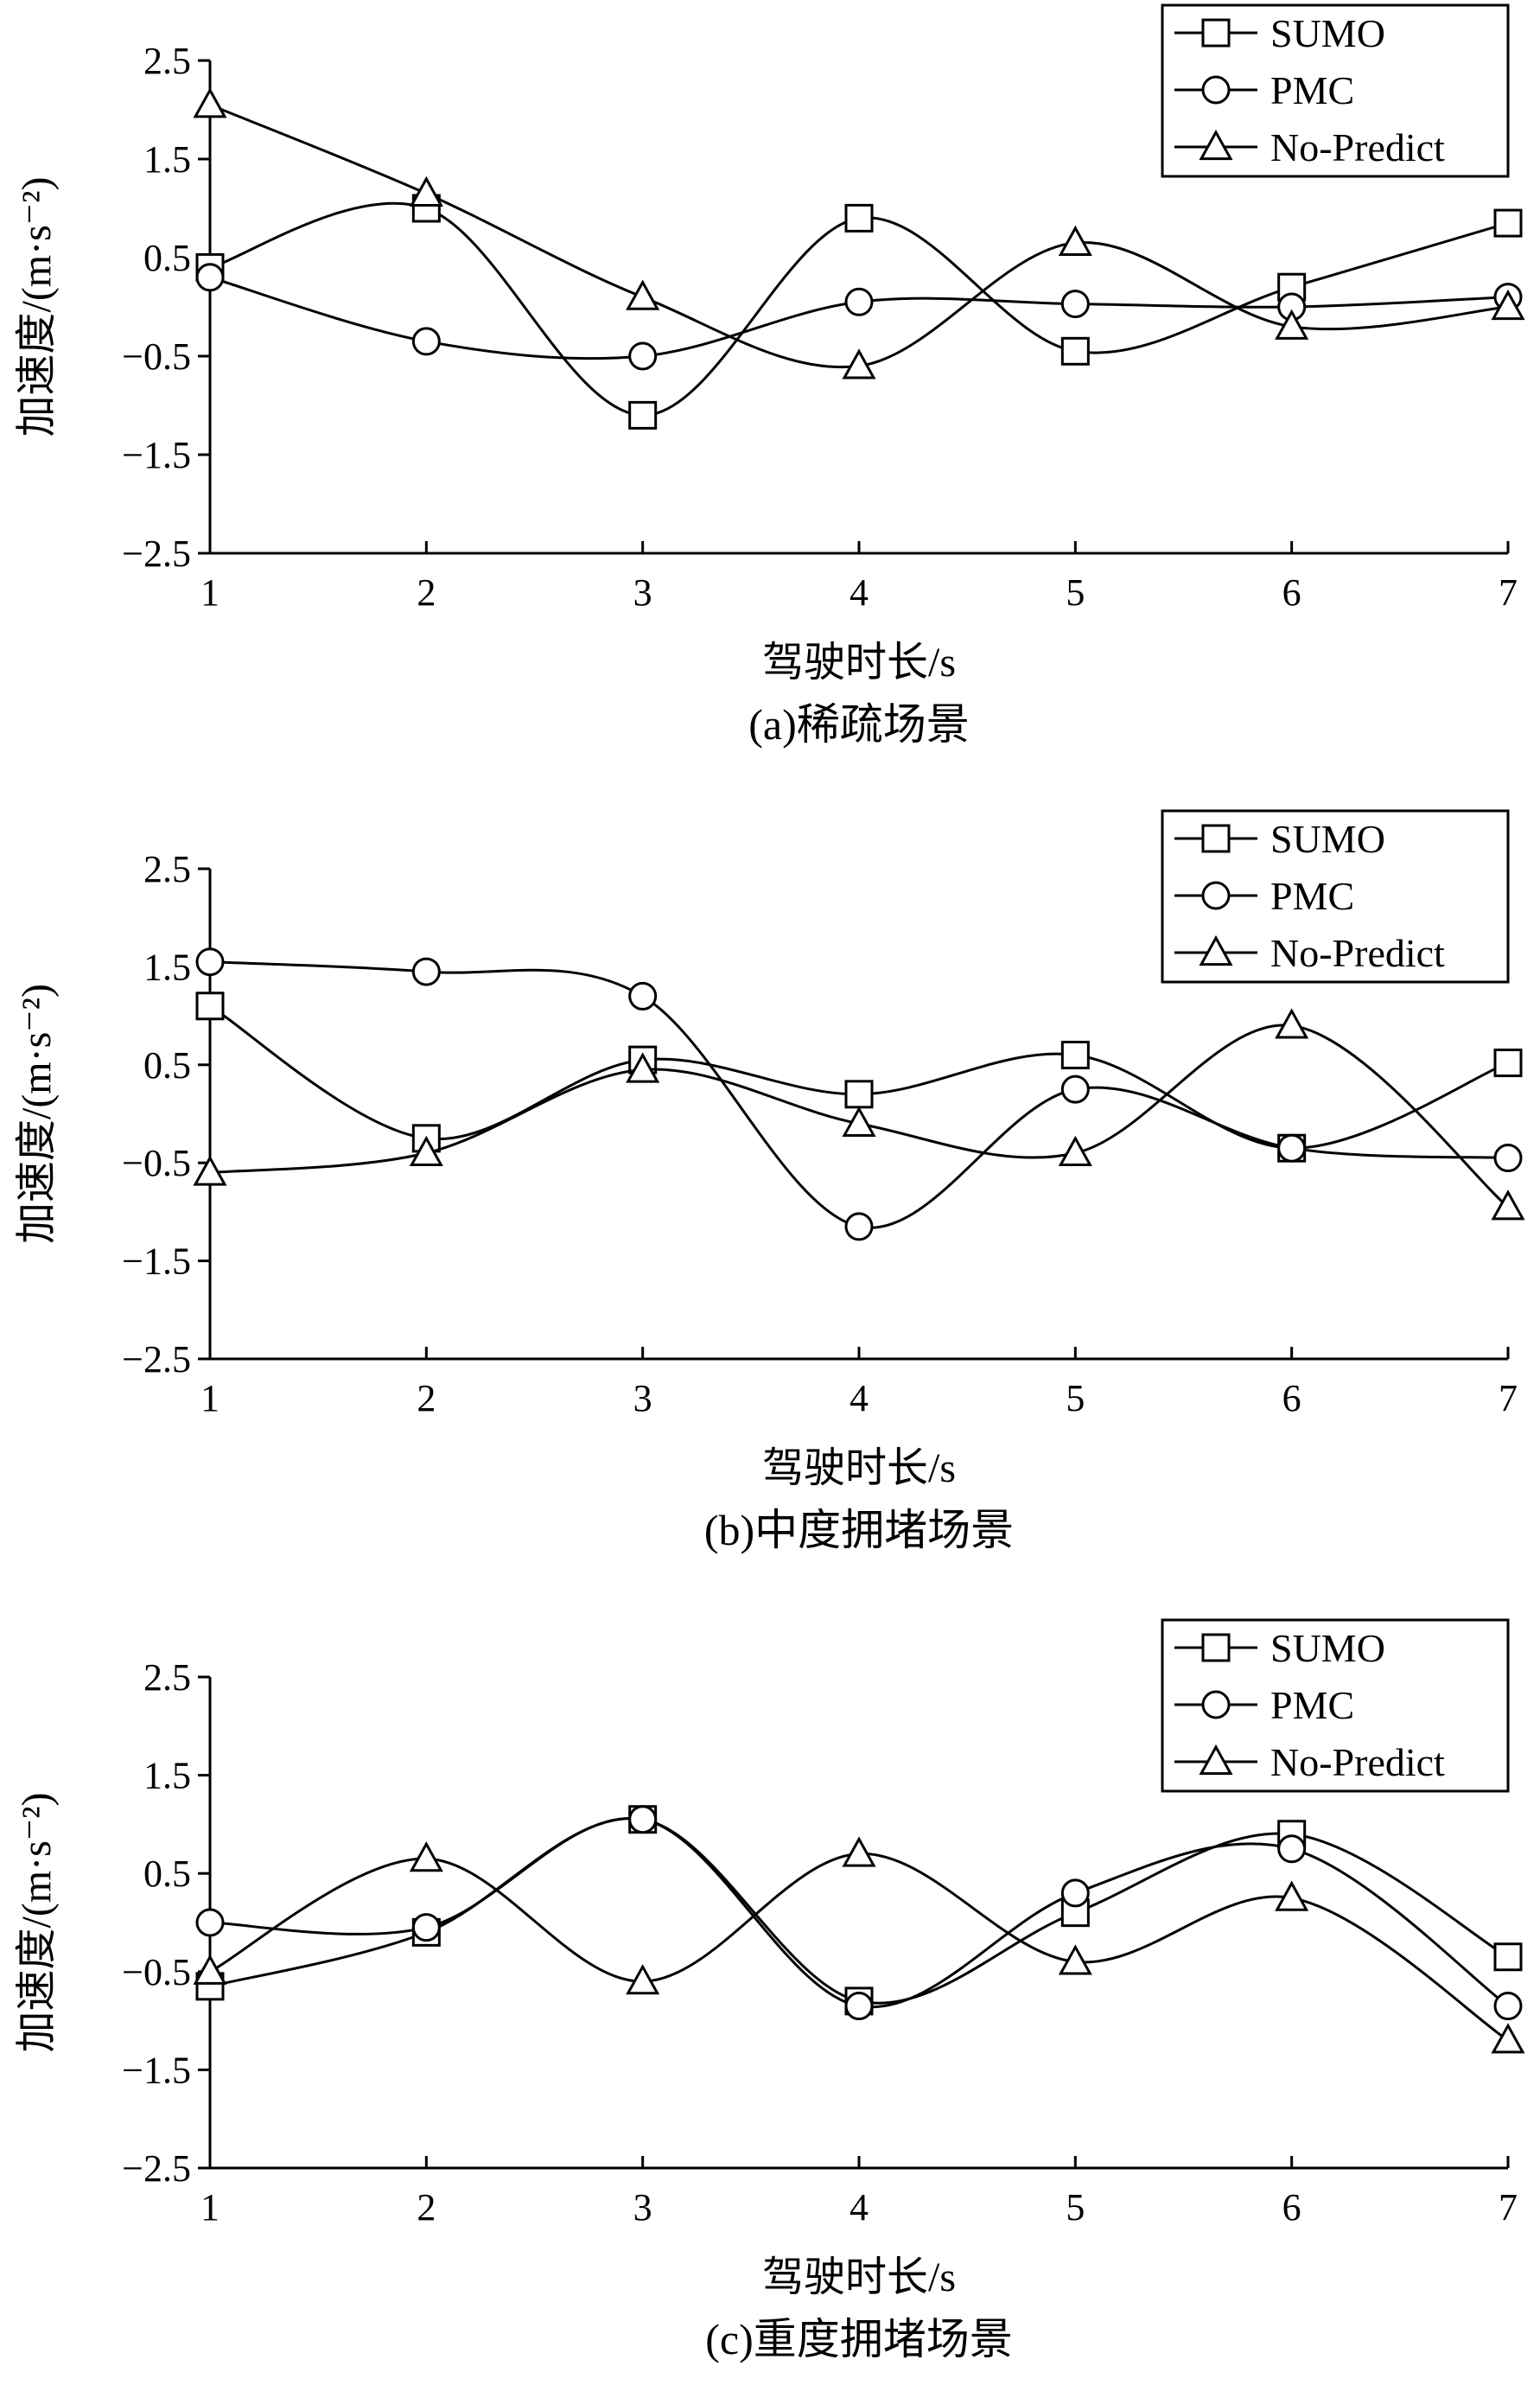  Describe the element at coordinates (859, 724) in the screenshot. I see `panel-caption: (a)稀疏场景` at that location.